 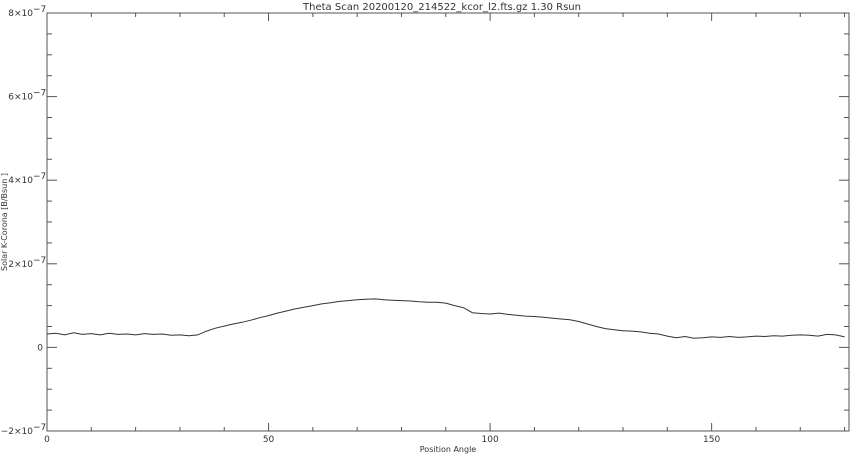 What do you see at coordinates (490, 440) in the screenshot?
I see `x-tick-label: 100` at bounding box center [490, 440].